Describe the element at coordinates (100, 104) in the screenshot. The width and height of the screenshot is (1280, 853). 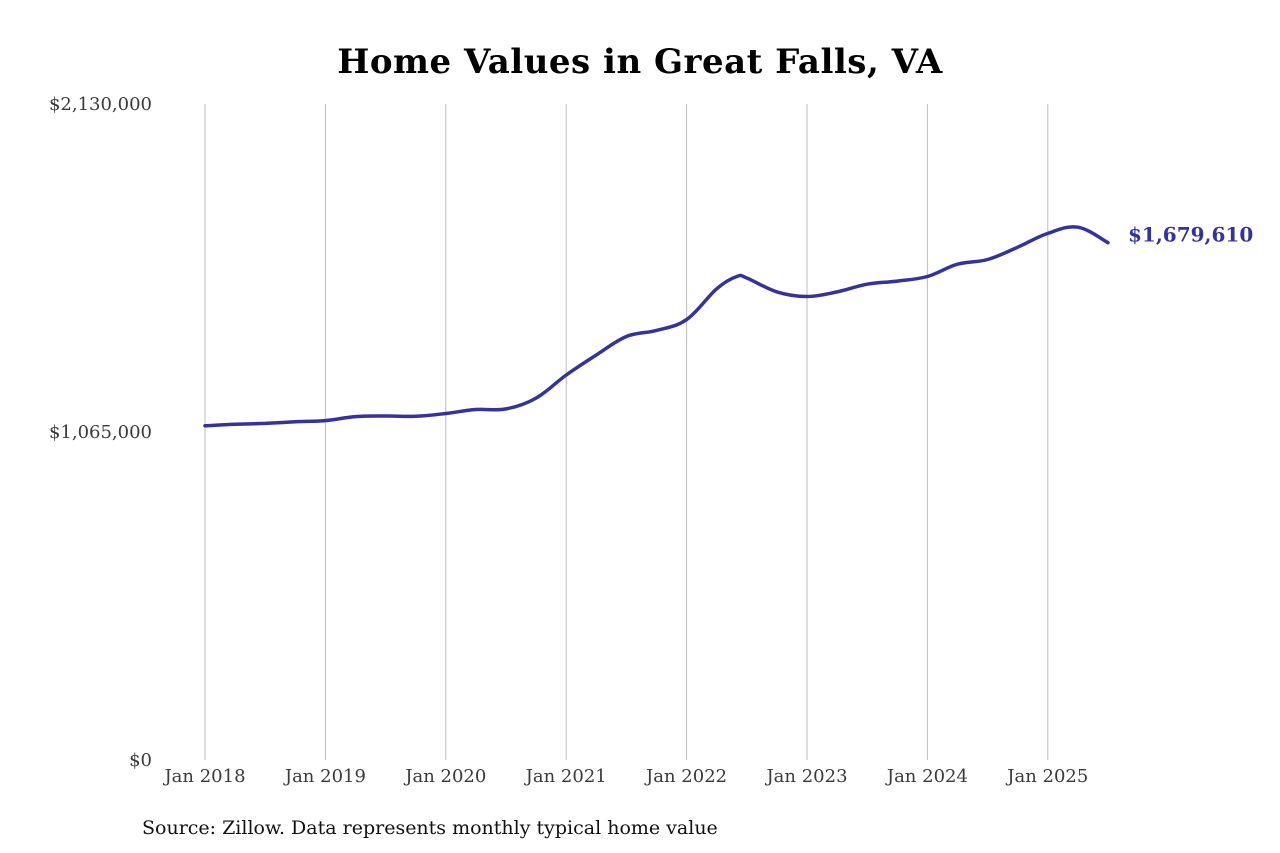
I see `y-tick-label: $2,130,000` at that location.